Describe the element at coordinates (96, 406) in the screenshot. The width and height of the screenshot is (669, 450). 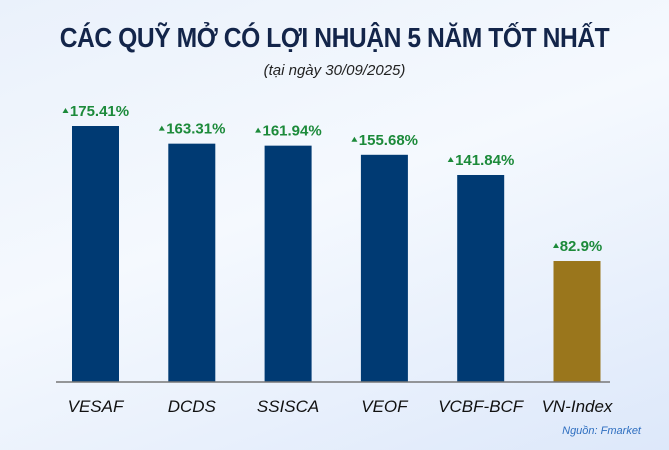
I see `x-tick-label: VESAF` at that location.